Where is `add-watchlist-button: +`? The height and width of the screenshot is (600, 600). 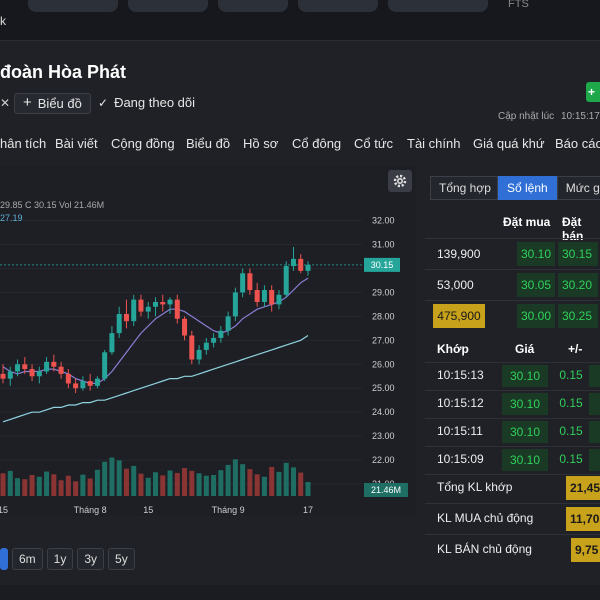
add-watchlist-button: + is located at coordinates (593, 92).